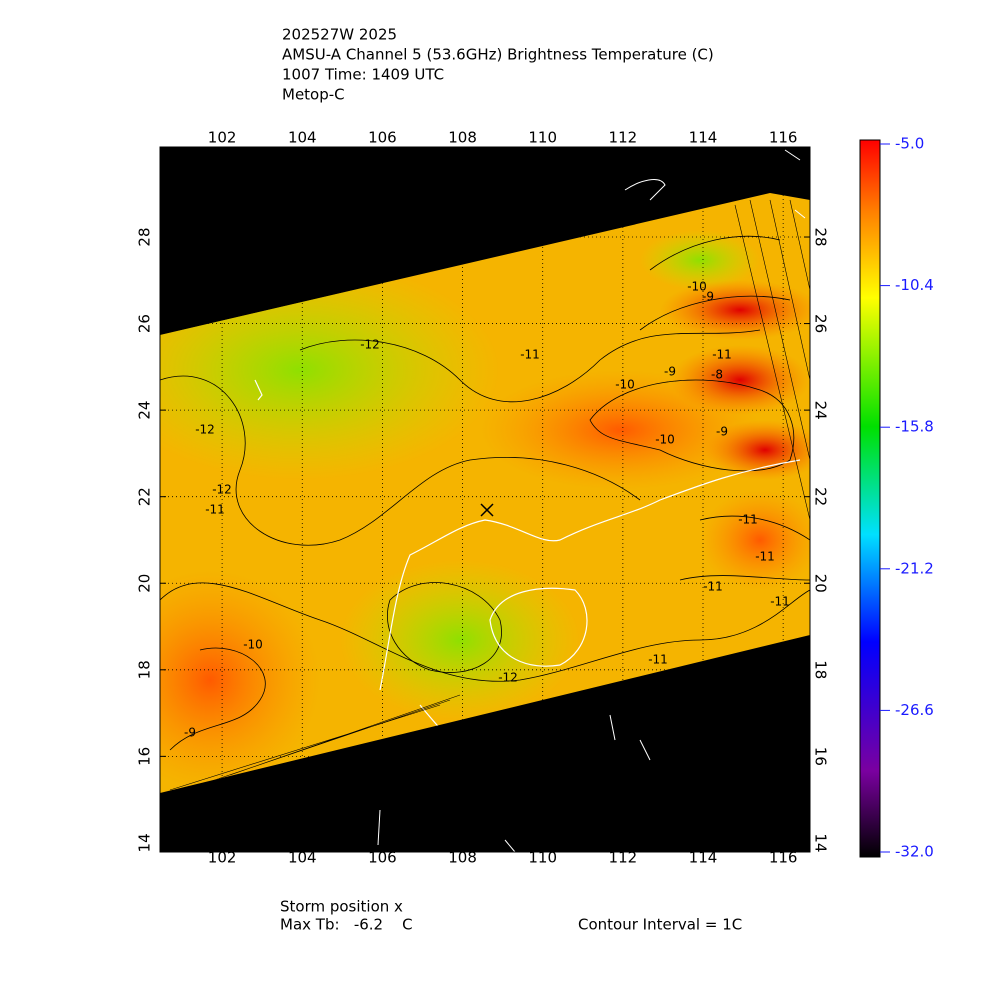 The image size is (1000, 1004). I want to click on y-tick-label-left: 22, so click(145, 496).